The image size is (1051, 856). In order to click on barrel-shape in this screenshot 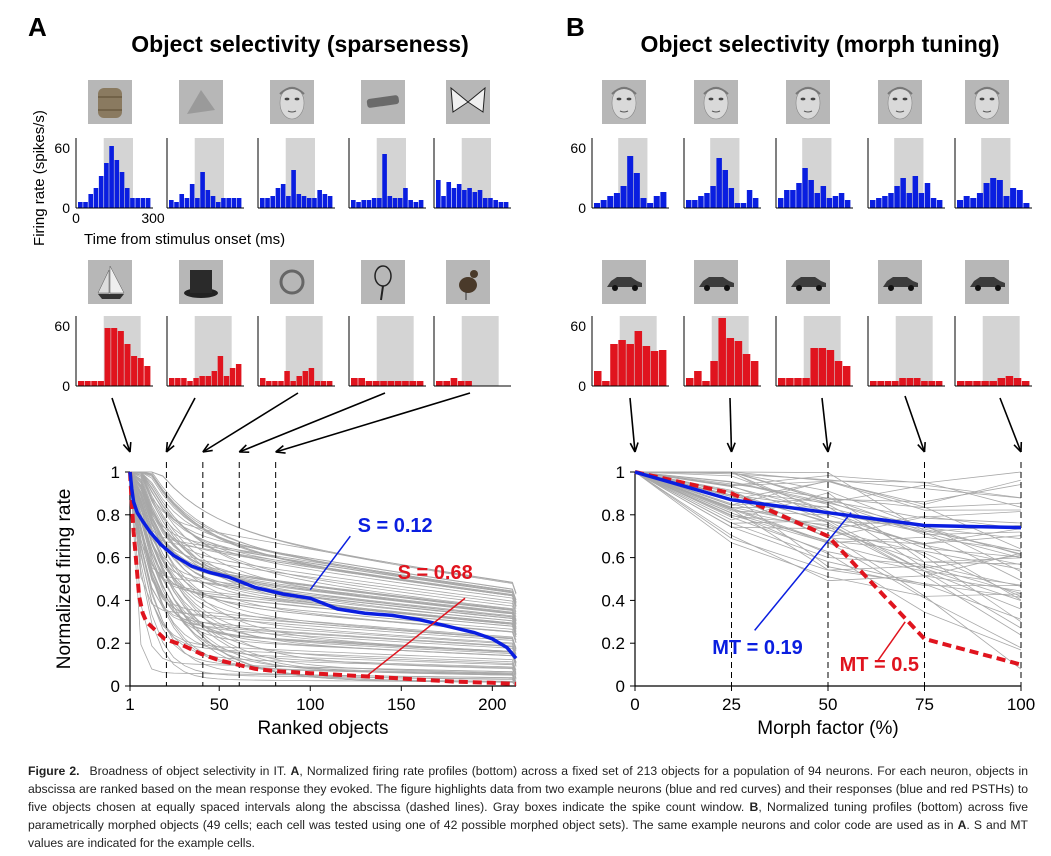, I will do `click(110, 103)`.